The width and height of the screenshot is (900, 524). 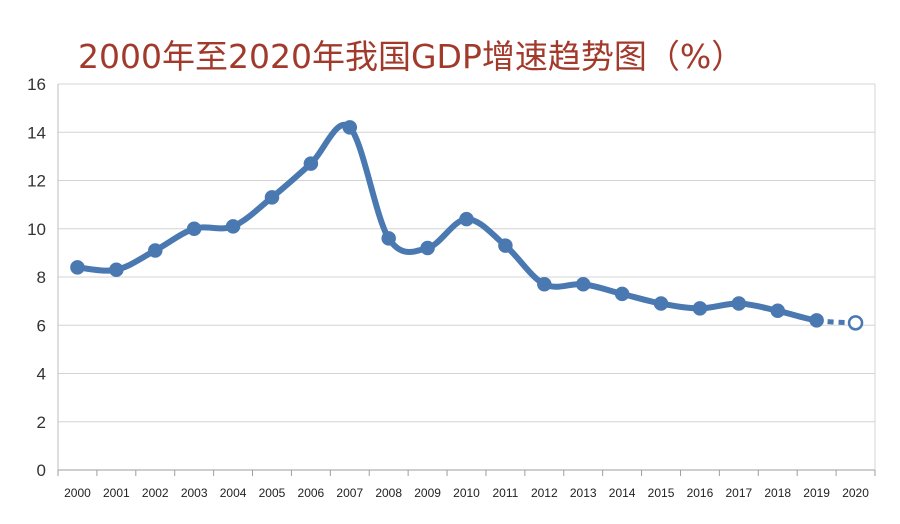 I want to click on x-tick-label-2015: 2015, so click(x=661, y=493).